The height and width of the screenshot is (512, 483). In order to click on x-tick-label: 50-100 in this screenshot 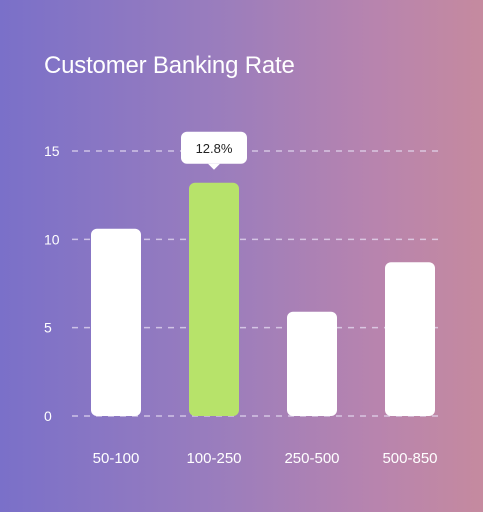, I will do `click(116, 458)`.